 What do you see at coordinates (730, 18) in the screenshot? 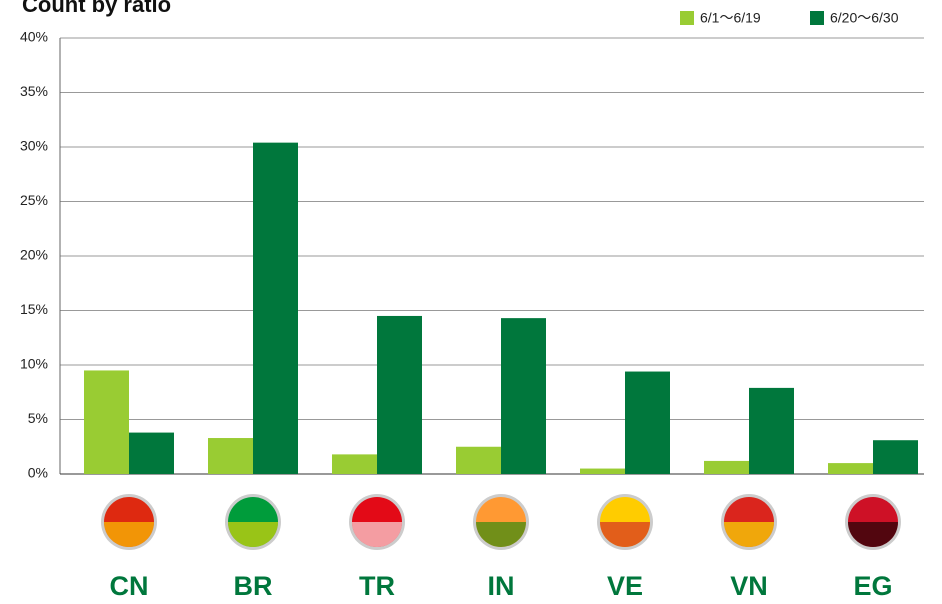
I see `legend-label: 6/1～6/19` at bounding box center [730, 18].